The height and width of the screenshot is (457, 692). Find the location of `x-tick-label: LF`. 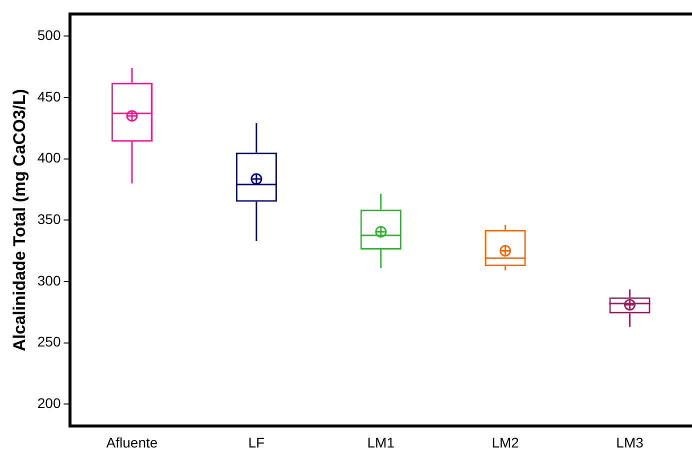

x-tick-label: LF is located at coordinates (256, 442).